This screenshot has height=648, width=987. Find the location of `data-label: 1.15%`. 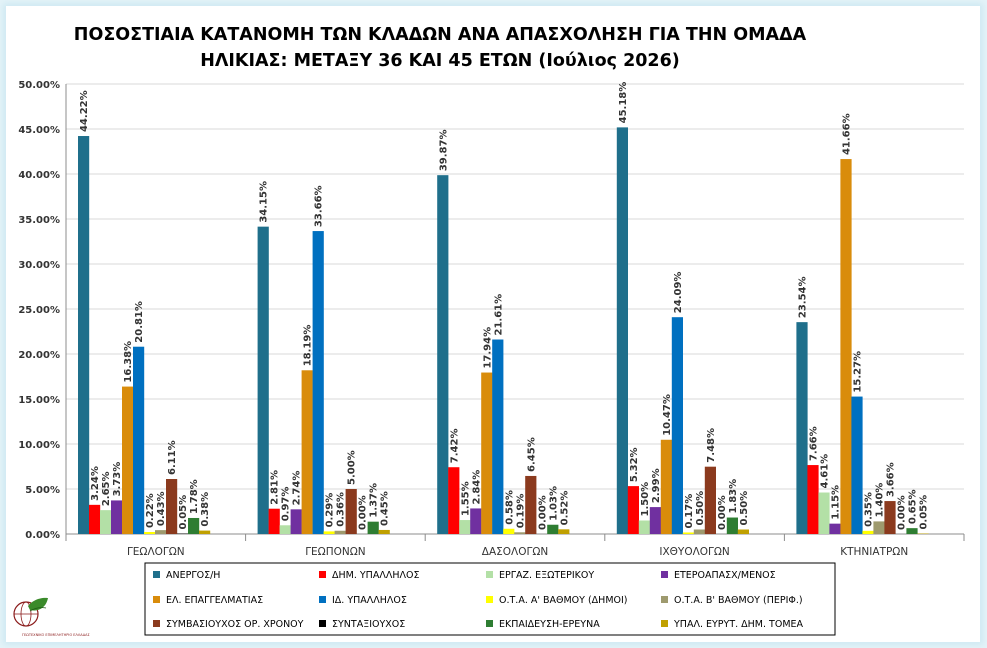

data-label: 1.15% is located at coordinates (836, 502).